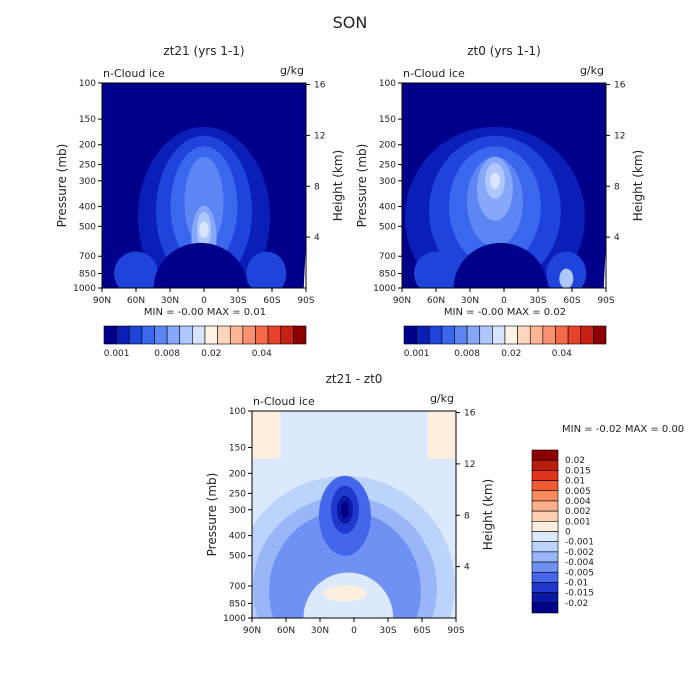 The image size is (700, 700). What do you see at coordinates (571, 301) in the screenshot?
I see `x-tick-label: 60S` at bounding box center [571, 301].